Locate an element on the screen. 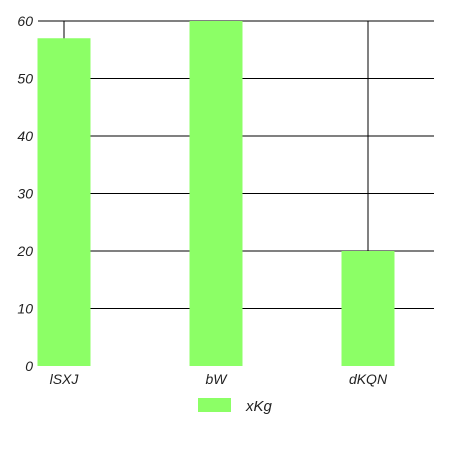 The image size is (450, 450). legend-swatch is located at coordinates (214, 405).